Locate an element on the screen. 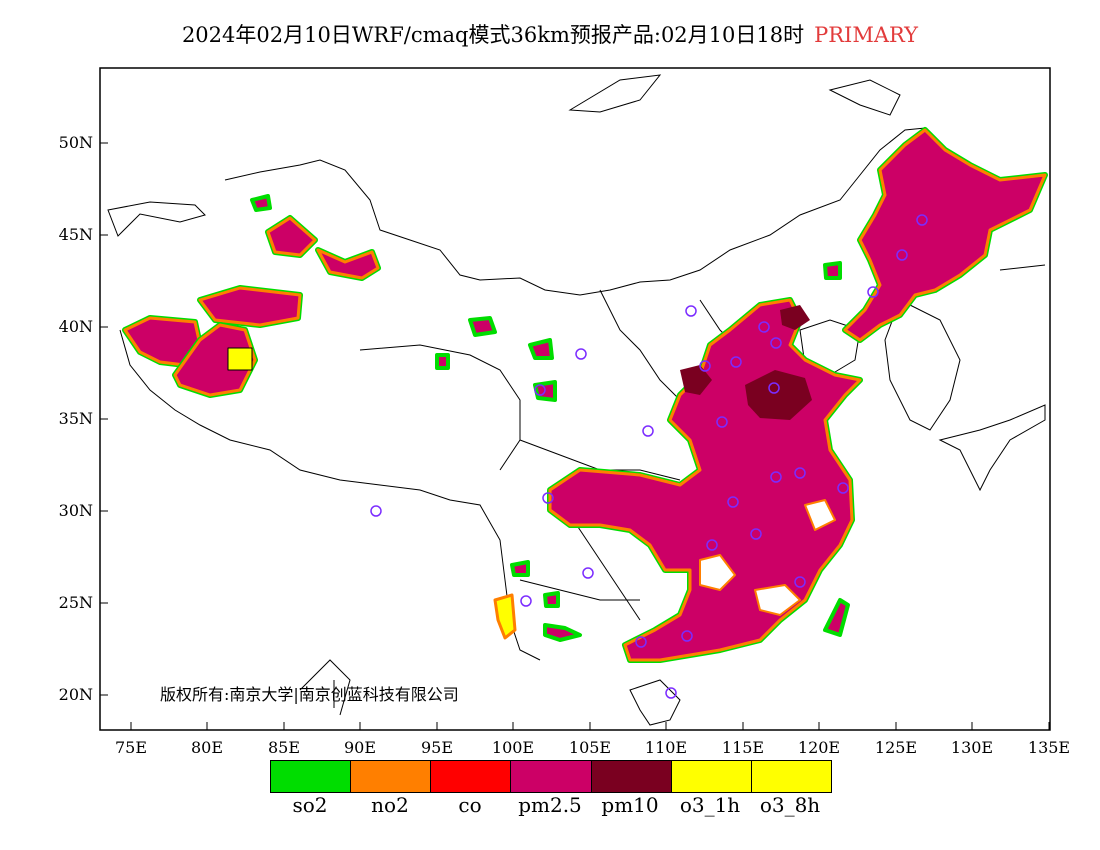  legend-label-co: co is located at coordinates (470, 805).